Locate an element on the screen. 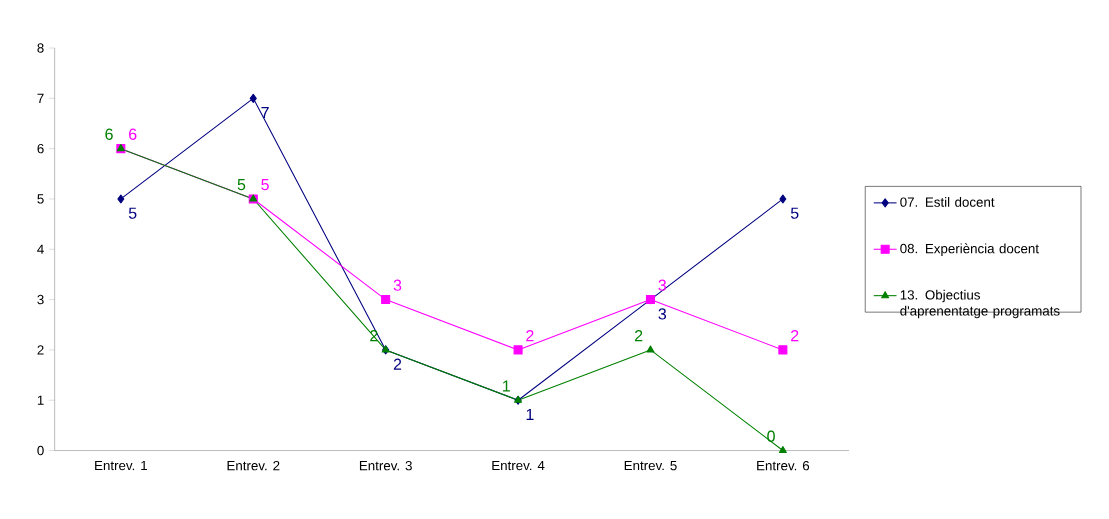 Image resolution: width=1109 pixels, height=519 pixels. x-tick-label: Entrev. 6 is located at coordinates (783, 466).